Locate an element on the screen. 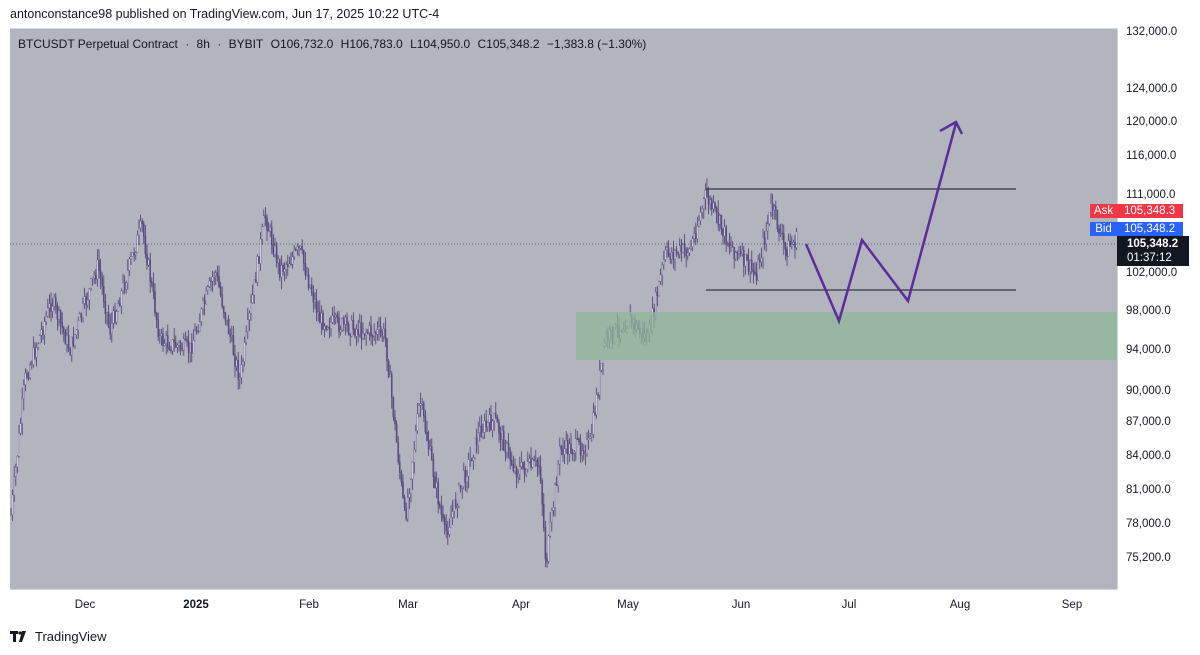  symbol-interval: 8h is located at coordinates (203, 44).